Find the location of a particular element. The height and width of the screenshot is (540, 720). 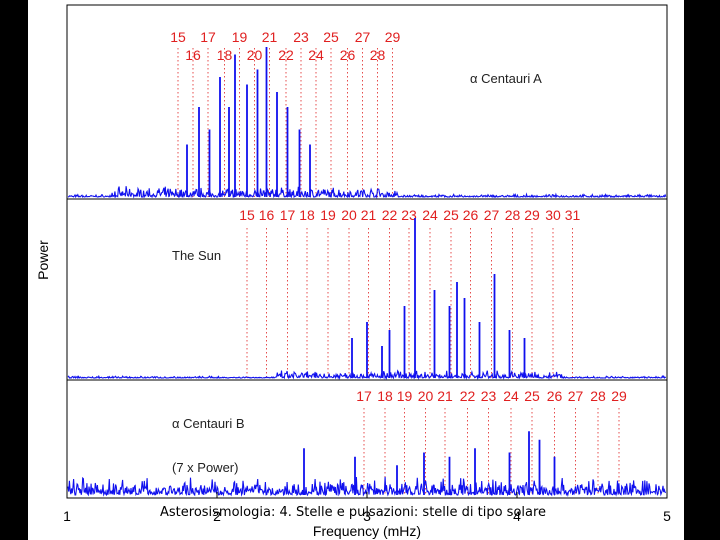

x-tick-label: 1 is located at coordinates (67, 516).